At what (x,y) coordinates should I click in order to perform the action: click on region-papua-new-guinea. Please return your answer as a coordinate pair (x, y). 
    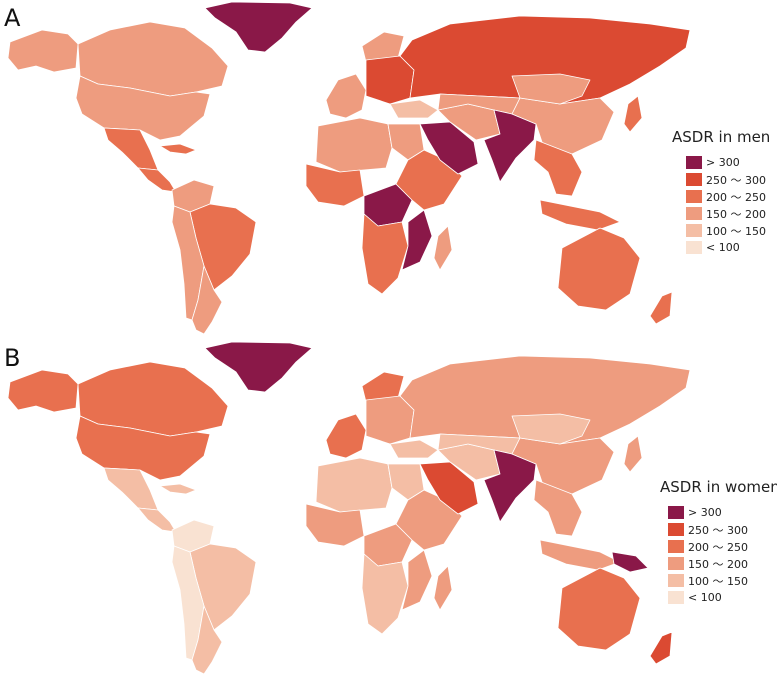
    Looking at the image, I should click on (630, 562).